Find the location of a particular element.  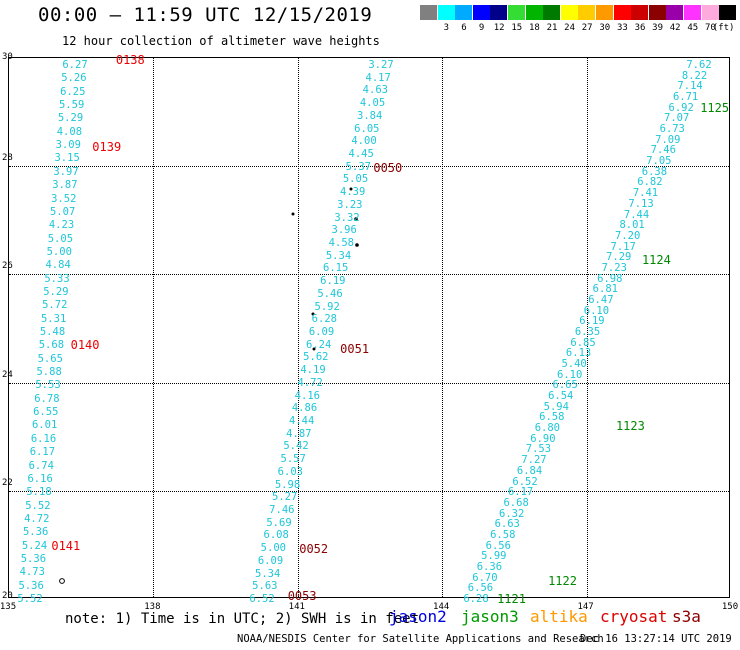

wave-height-value: 7.09 is located at coordinates (668, 139).